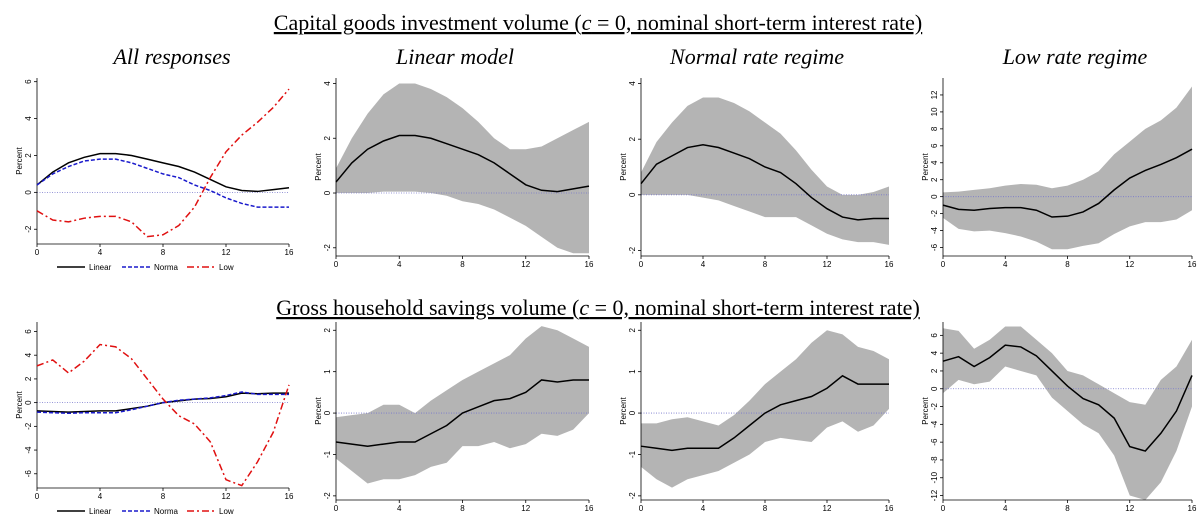  What do you see at coordinates (934, 495) in the screenshot?
I see `y-tick-label: -12` at bounding box center [934, 495].